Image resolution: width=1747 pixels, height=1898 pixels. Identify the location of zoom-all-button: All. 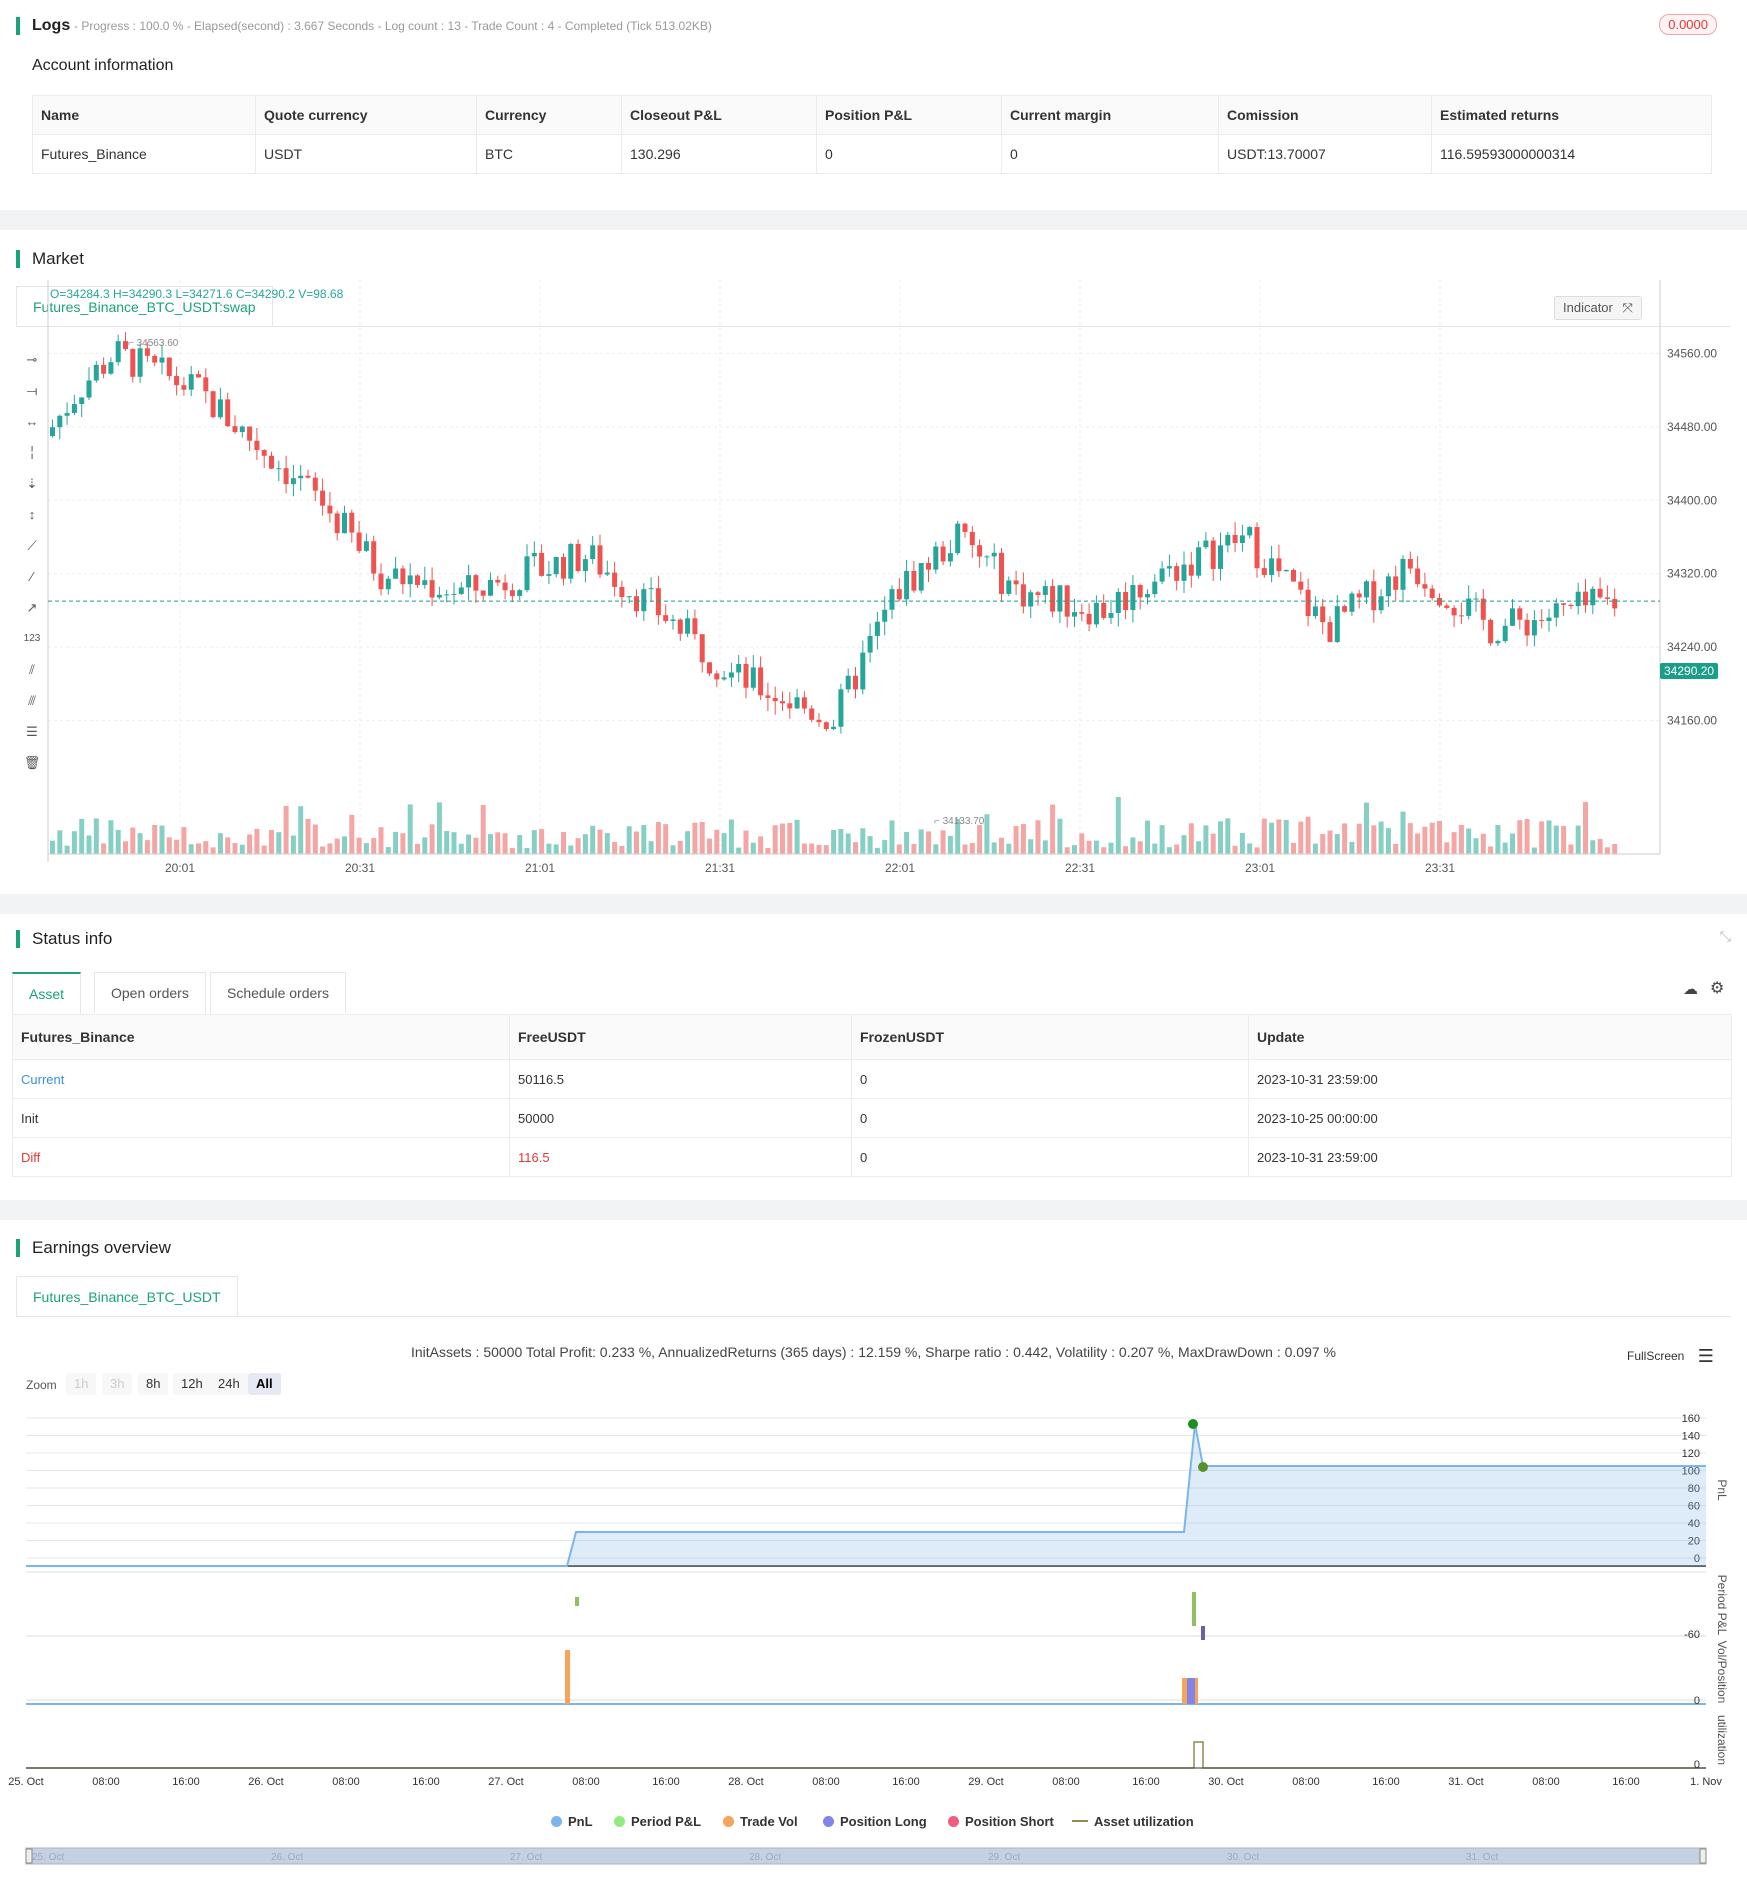
(264, 1384).